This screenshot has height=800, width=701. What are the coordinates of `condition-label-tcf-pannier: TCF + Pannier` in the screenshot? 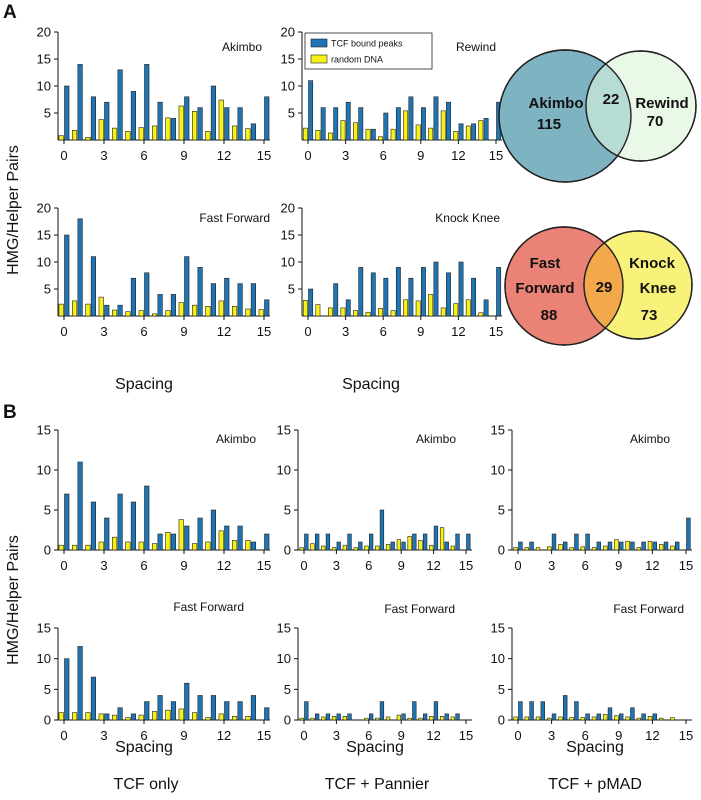 It's located at (377, 784).